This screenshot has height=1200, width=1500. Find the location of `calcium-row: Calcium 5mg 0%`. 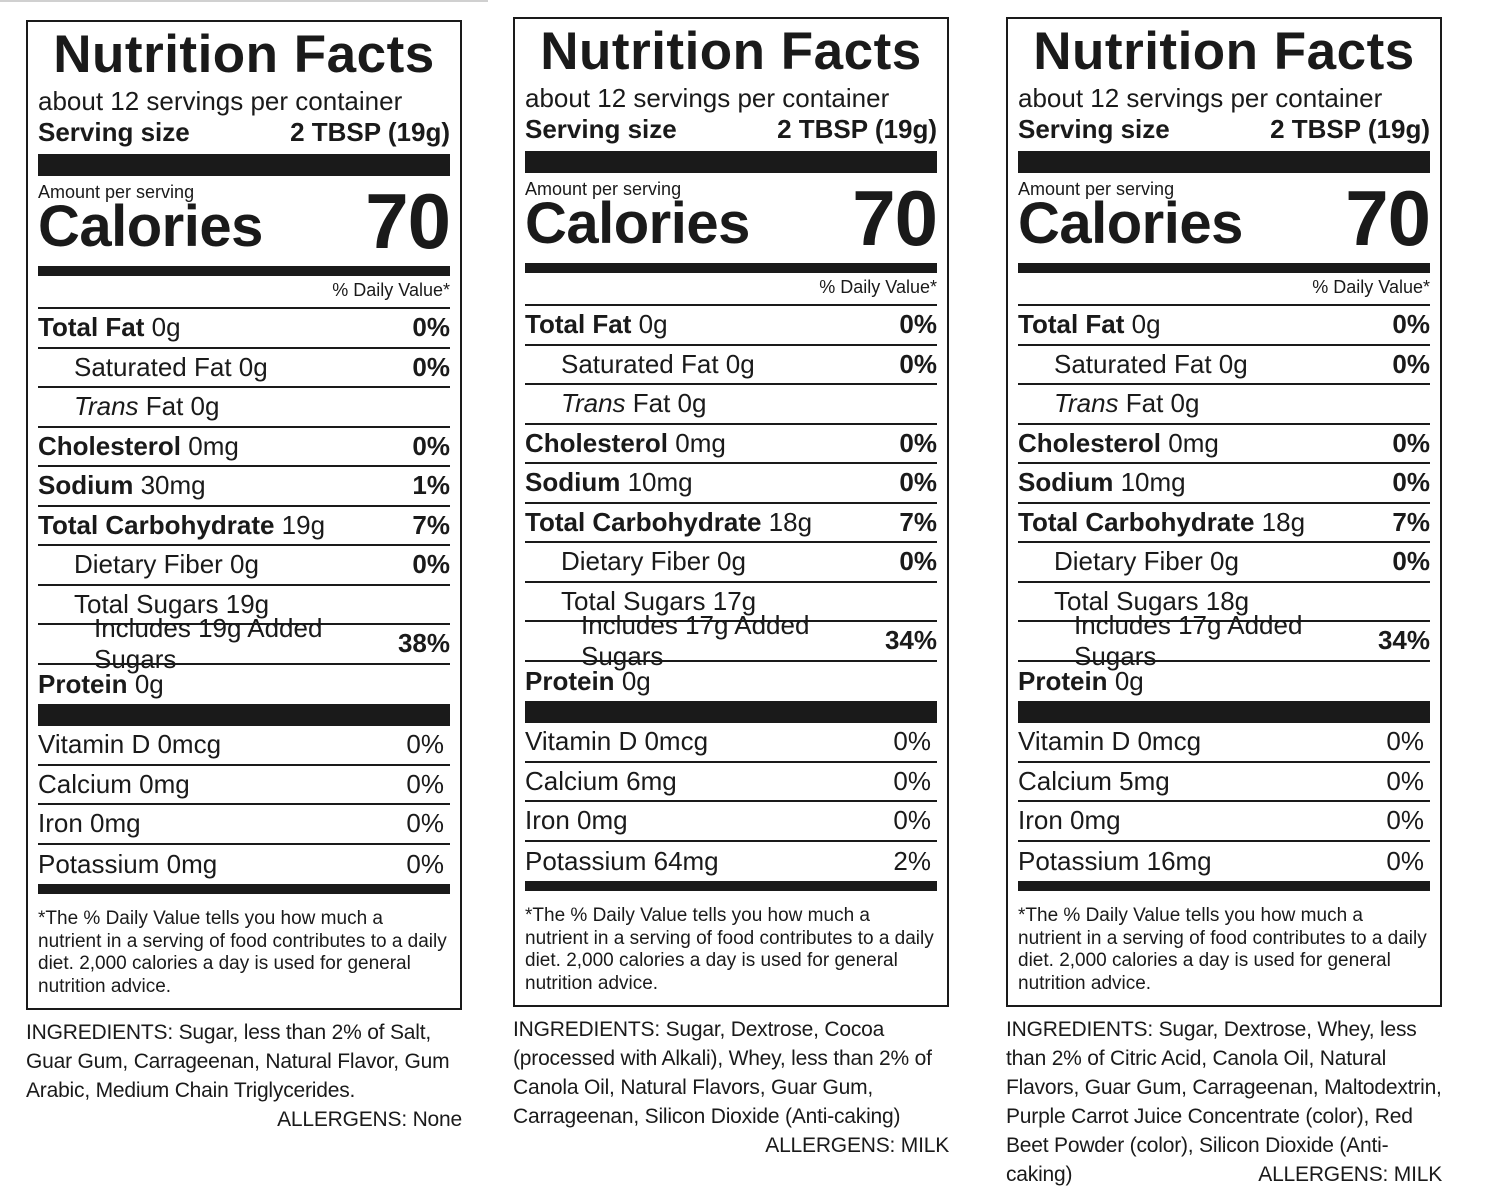

calcium-row: Calcium 5mg 0% is located at coordinates (1224, 782).